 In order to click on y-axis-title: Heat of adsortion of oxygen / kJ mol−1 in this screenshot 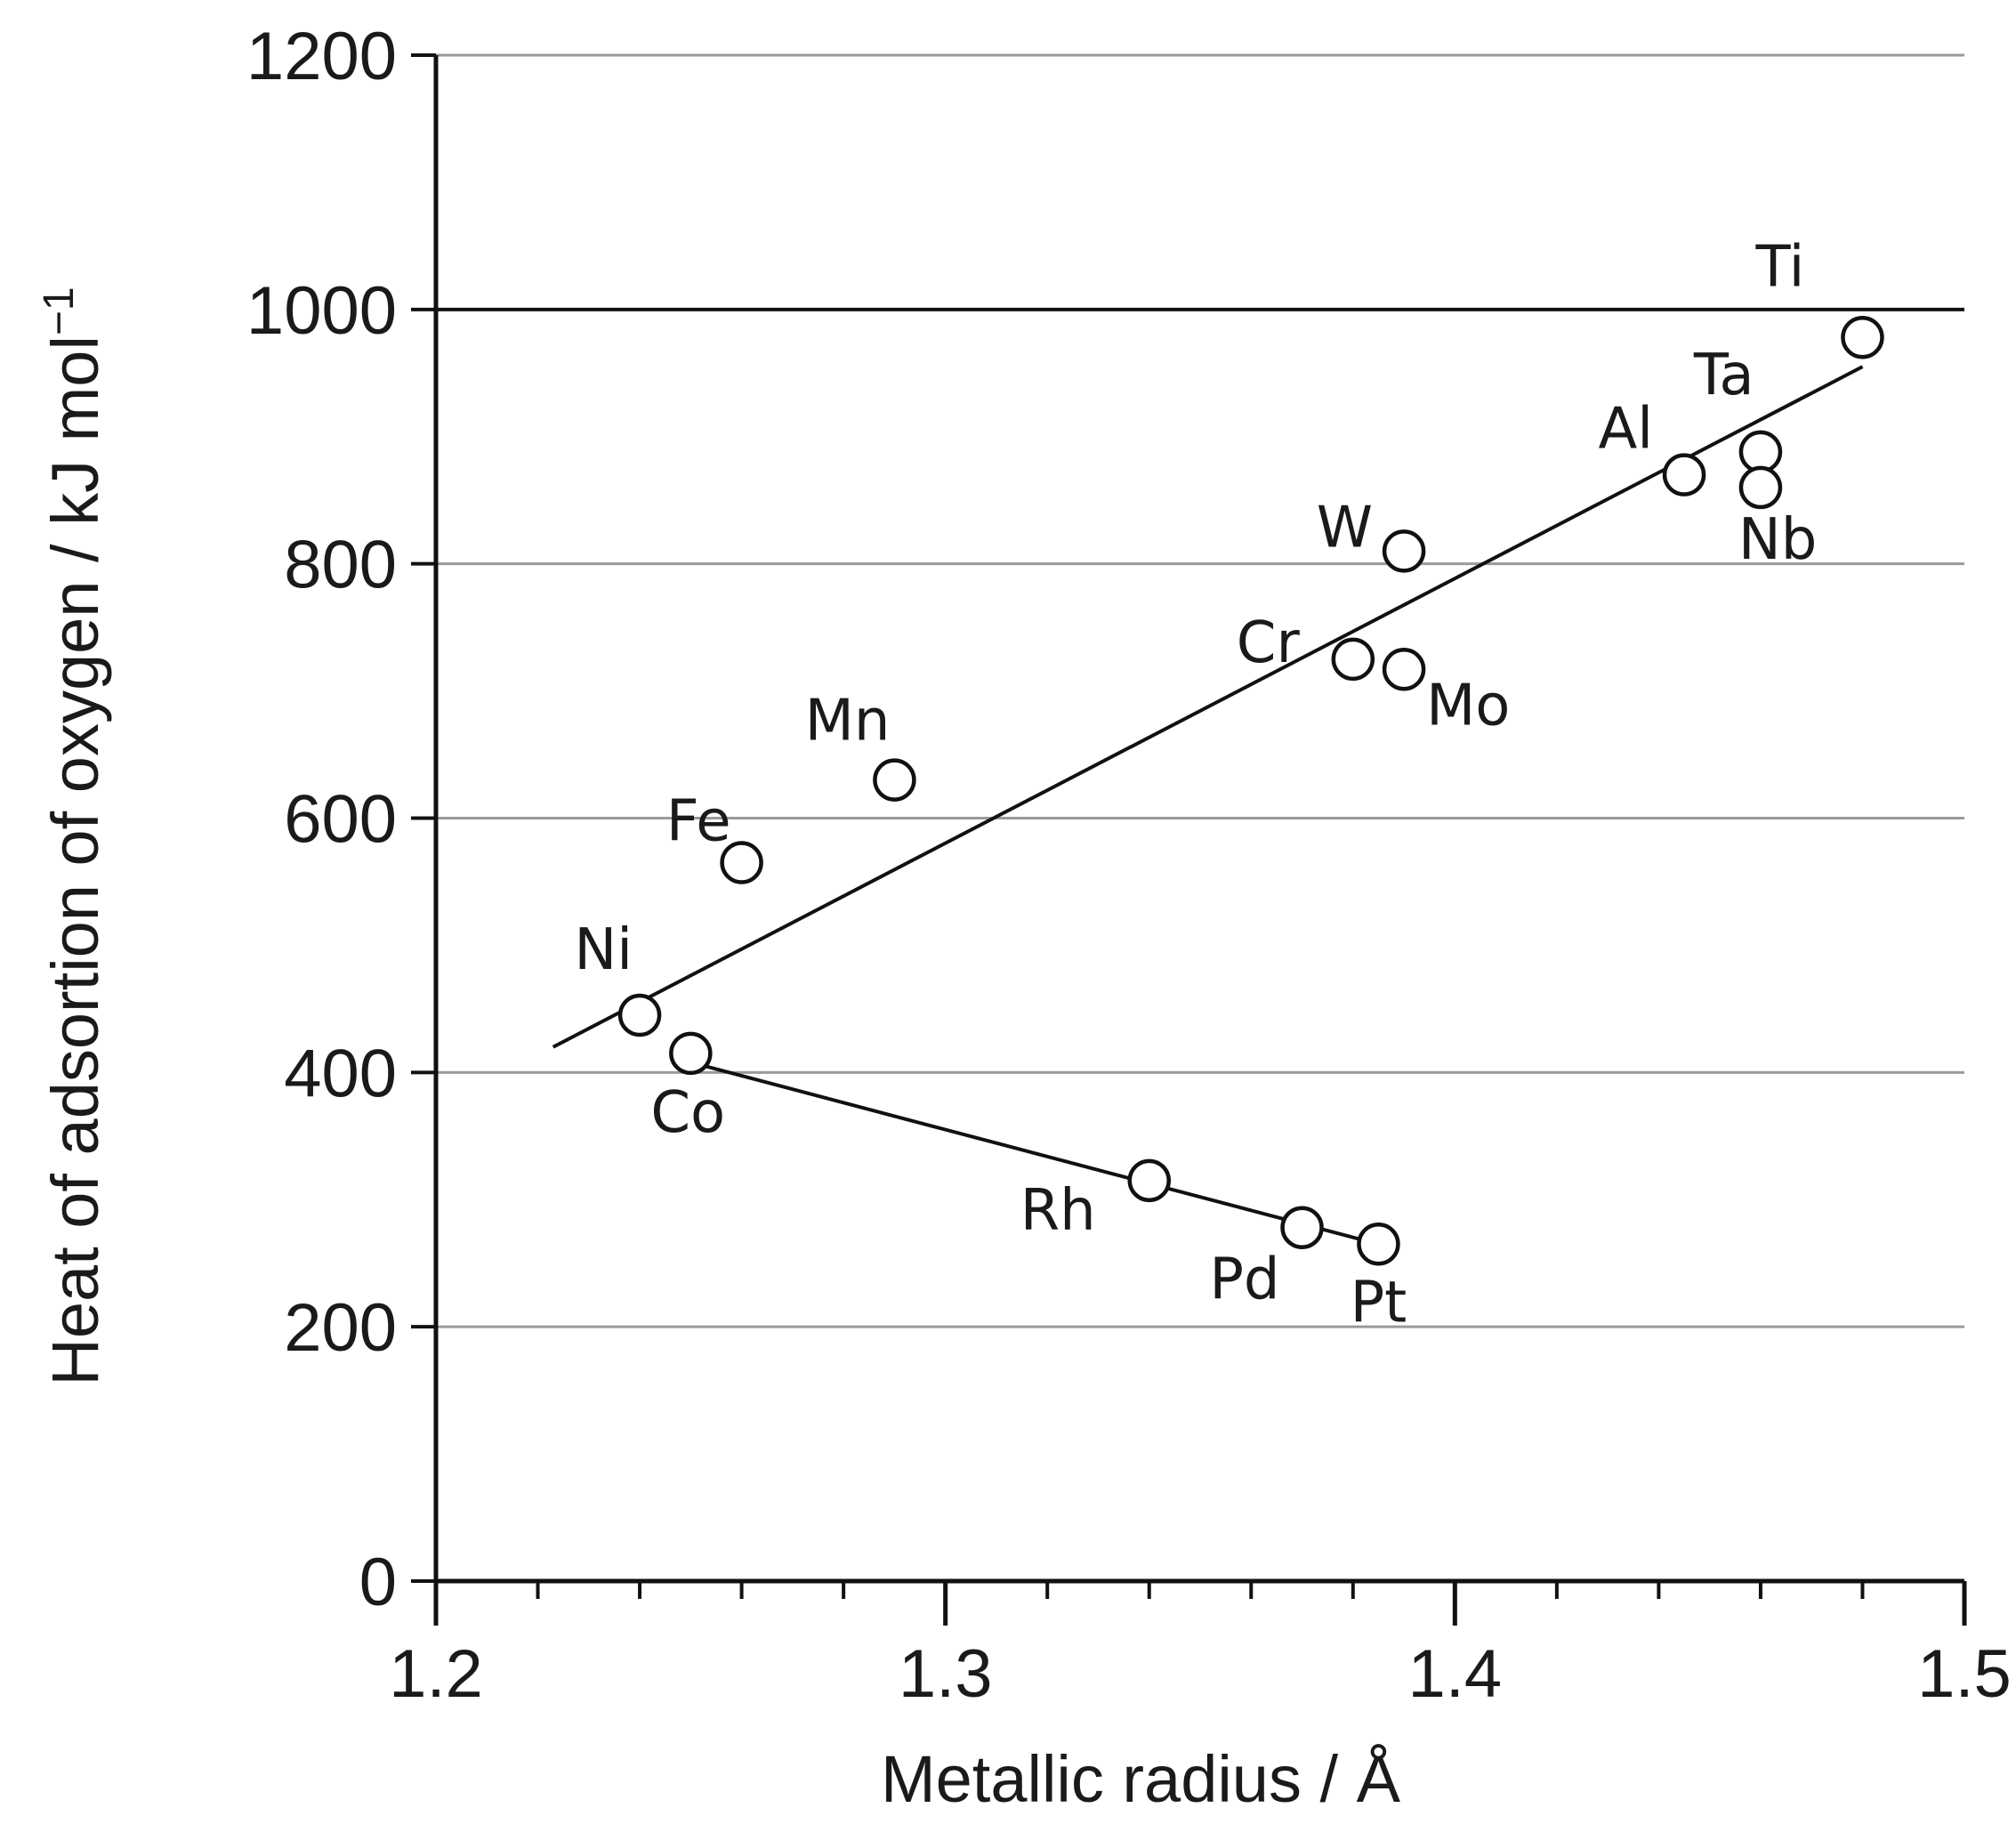, I will do `click(74, 836)`.